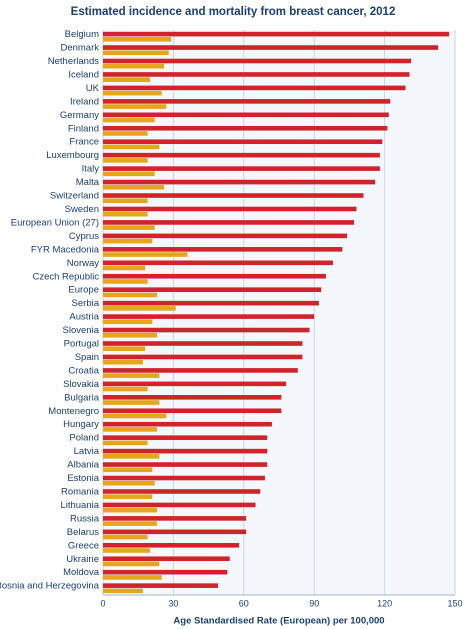 This screenshot has height=629, width=466. I want to click on y-tick-label: Spain, so click(87, 357).